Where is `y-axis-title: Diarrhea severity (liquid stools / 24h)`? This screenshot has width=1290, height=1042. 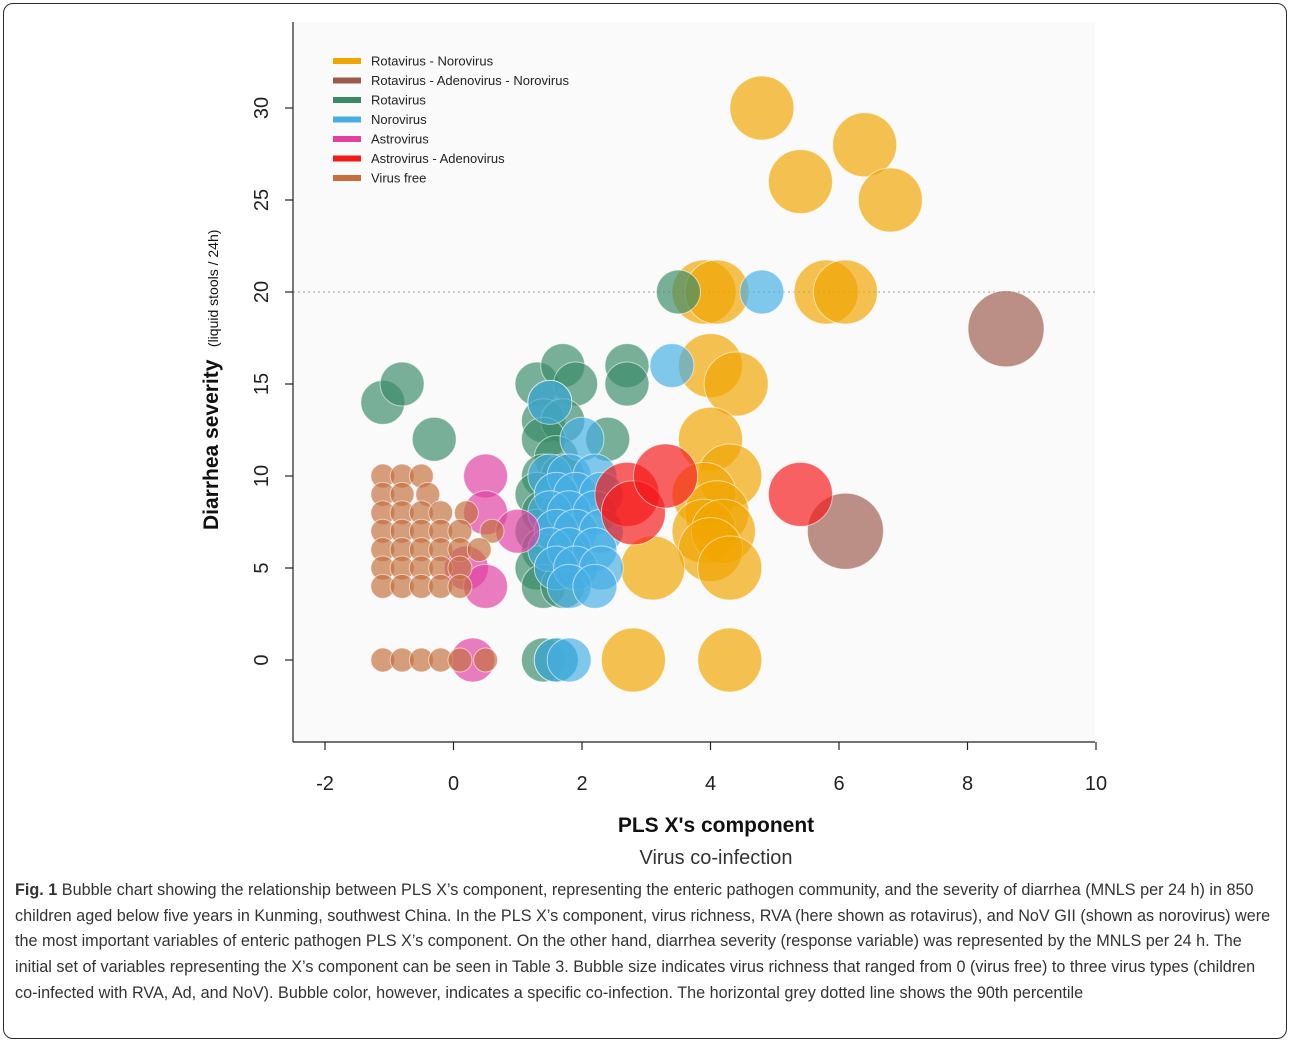 y-axis-title: Diarrhea severity (liquid stools / 24h) is located at coordinates (211, 380).